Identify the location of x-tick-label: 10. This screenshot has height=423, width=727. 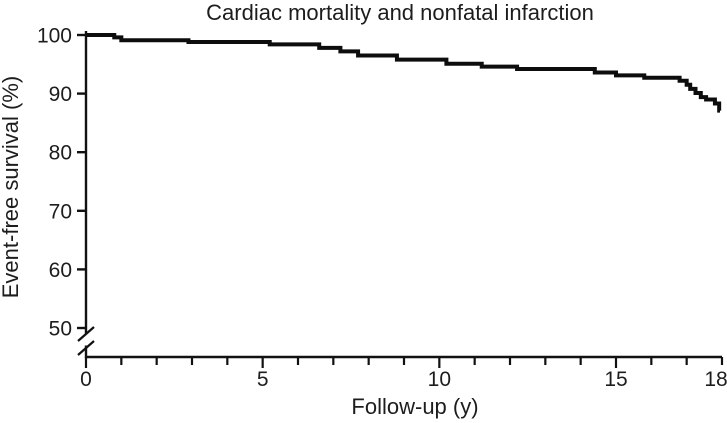
(439, 379).